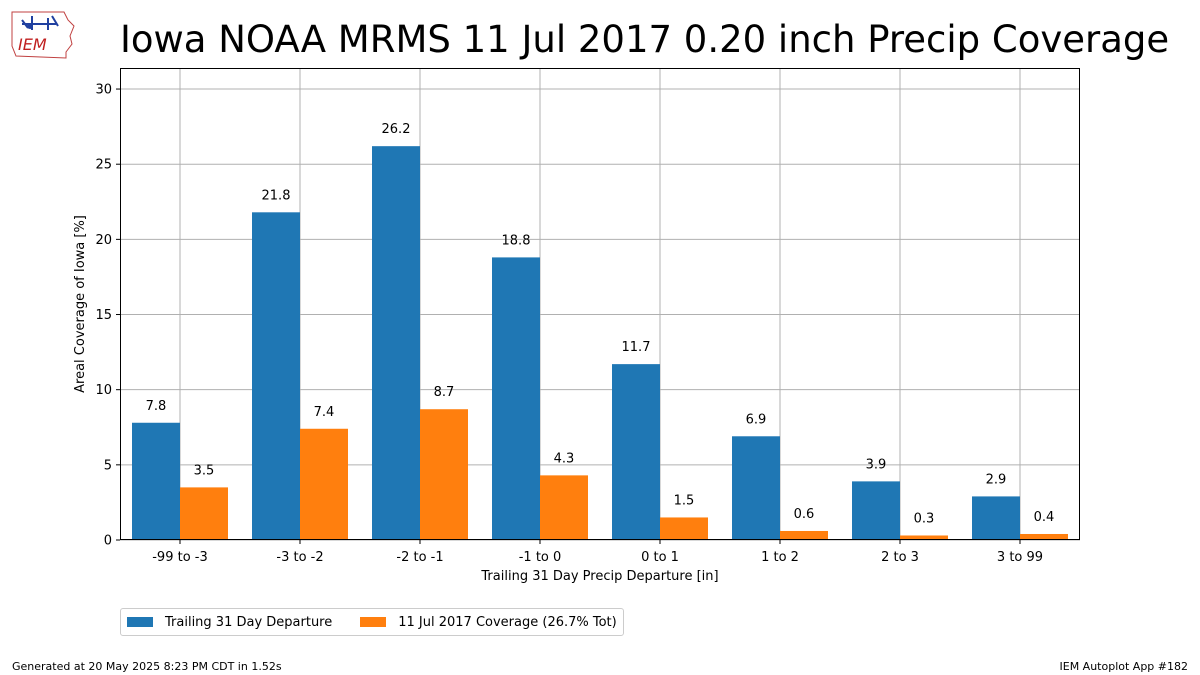  What do you see at coordinates (1020, 557) in the screenshot?
I see `x-tick-label: 3 to 99` at bounding box center [1020, 557].